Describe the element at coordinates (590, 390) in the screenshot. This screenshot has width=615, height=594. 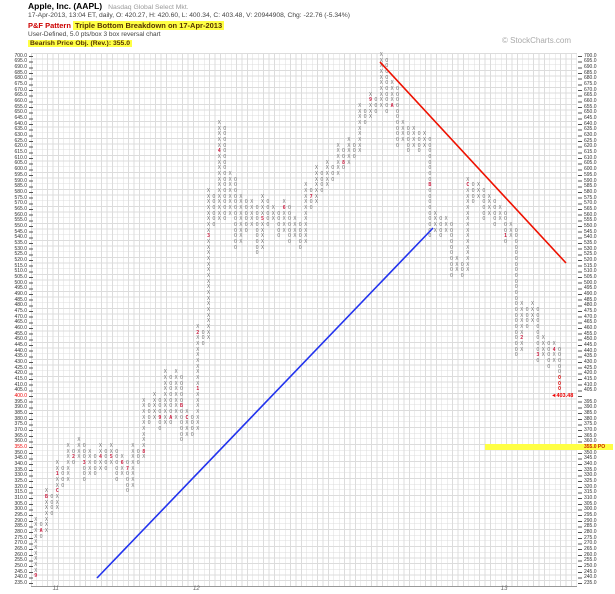
I see `price-label-right: 405.0` at that location.